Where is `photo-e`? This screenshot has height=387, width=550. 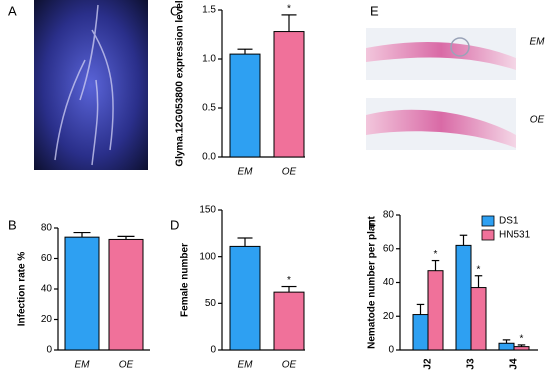 photo-e is located at coordinates (441, 89).